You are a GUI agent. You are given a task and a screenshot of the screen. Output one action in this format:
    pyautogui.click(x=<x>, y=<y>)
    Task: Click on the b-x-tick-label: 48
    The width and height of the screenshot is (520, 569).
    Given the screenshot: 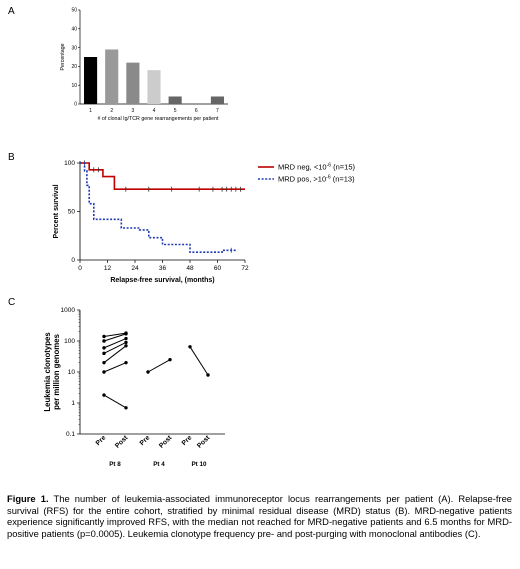 What is the action you would take?
    pyautogui.click(x=190, y=268)
    